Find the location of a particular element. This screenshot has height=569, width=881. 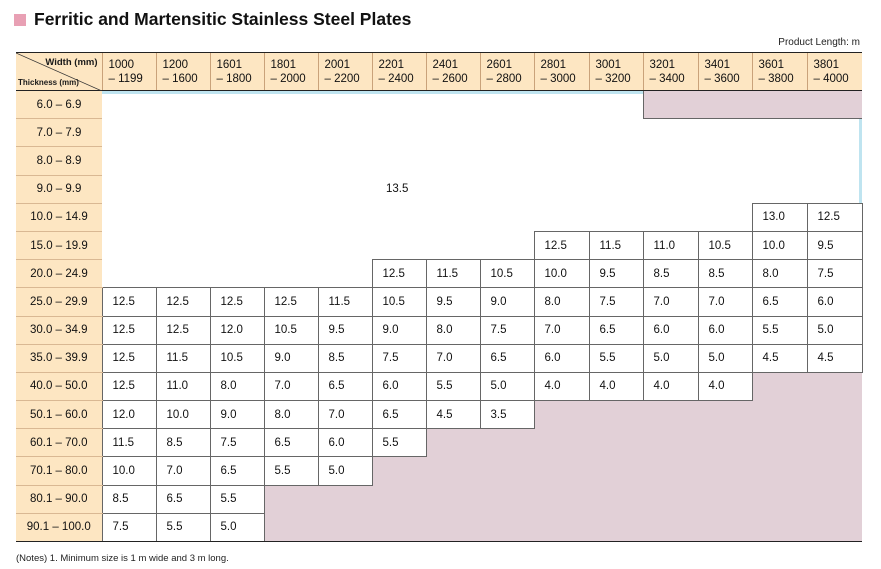

width-range-end: – 3000 is located at coordinates (558, 78).